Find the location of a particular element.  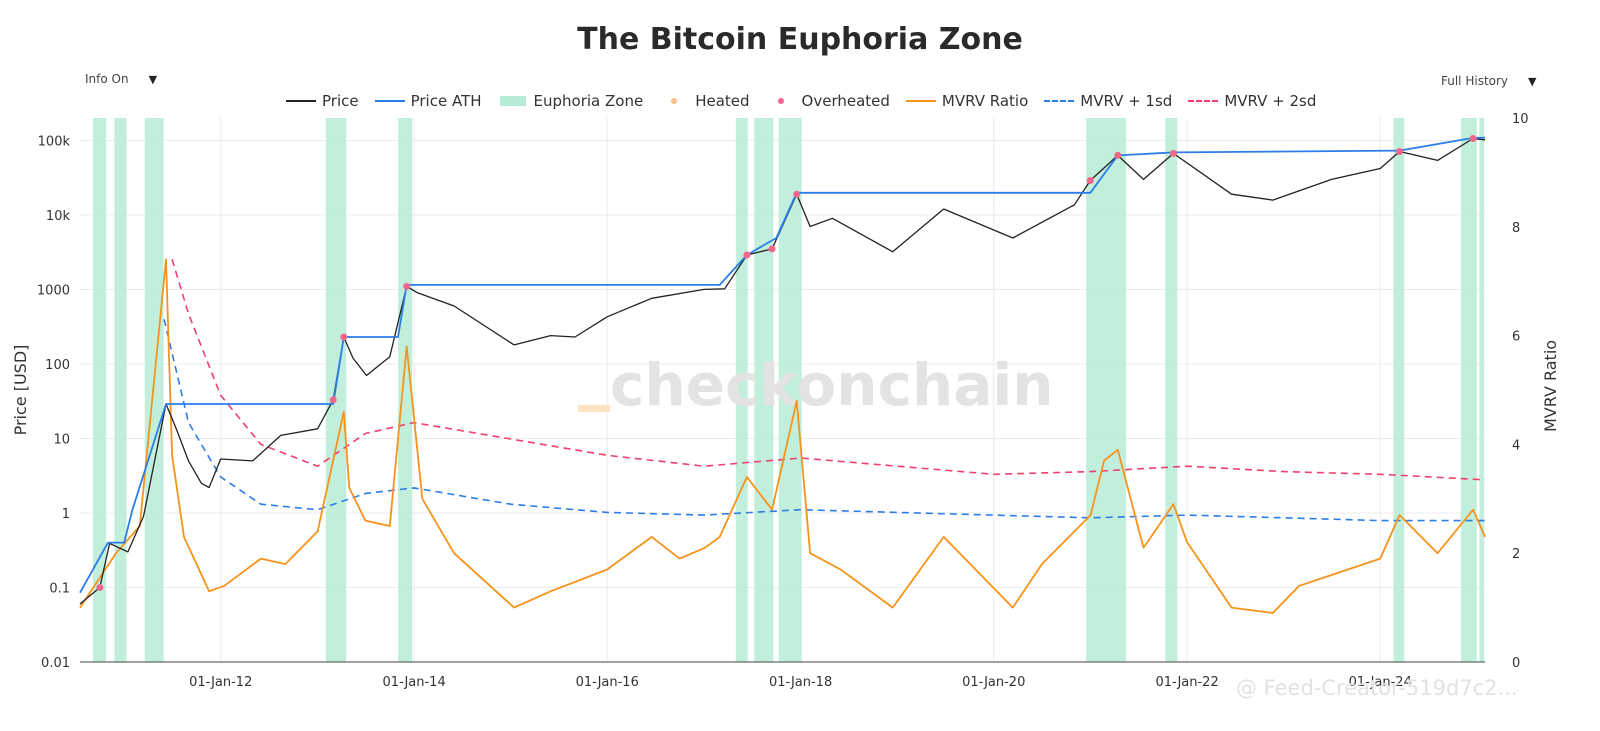

y2-tick-label: 2 is located at coordinates (1516, 554).